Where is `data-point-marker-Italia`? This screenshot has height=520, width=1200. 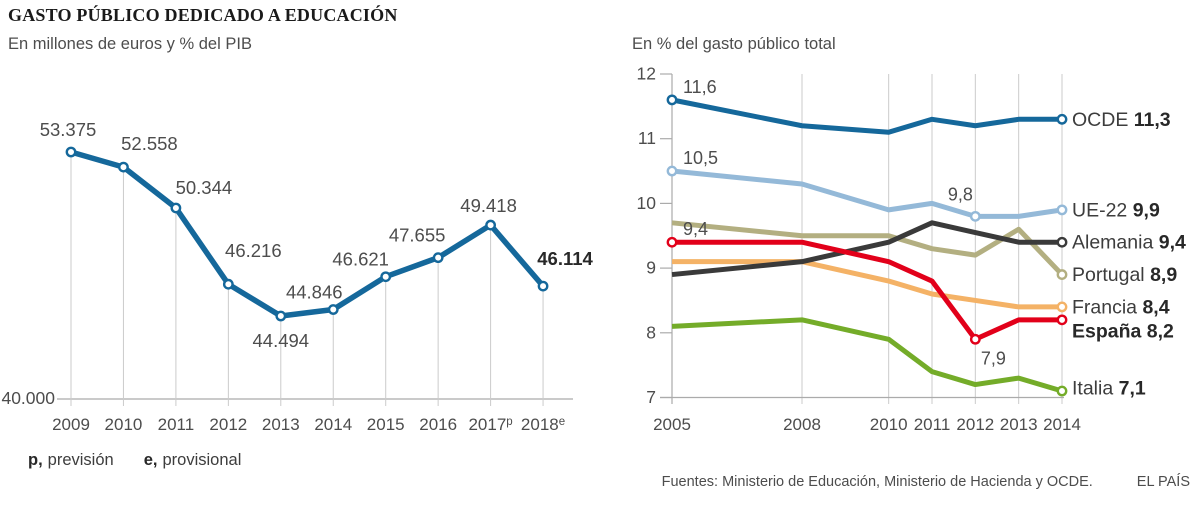 data-point-marker-Italia is located at coordinates (1062, 391).